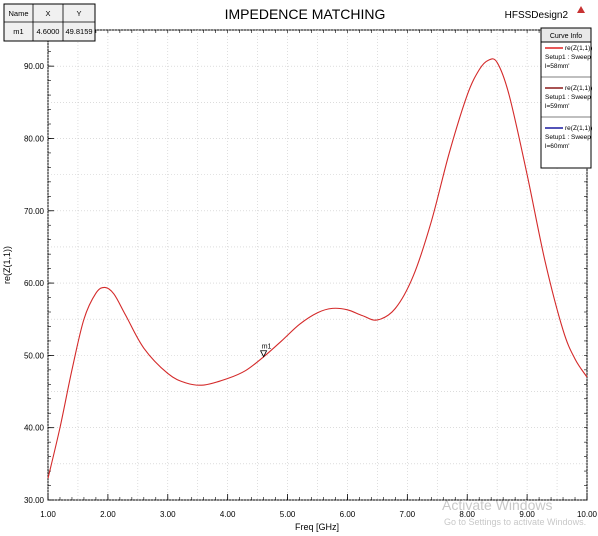 The image size is (598, 536). Describe the element at coordinates (18, 31) in the screenshot. I see `marker-table-cell-name: m1` at that location.